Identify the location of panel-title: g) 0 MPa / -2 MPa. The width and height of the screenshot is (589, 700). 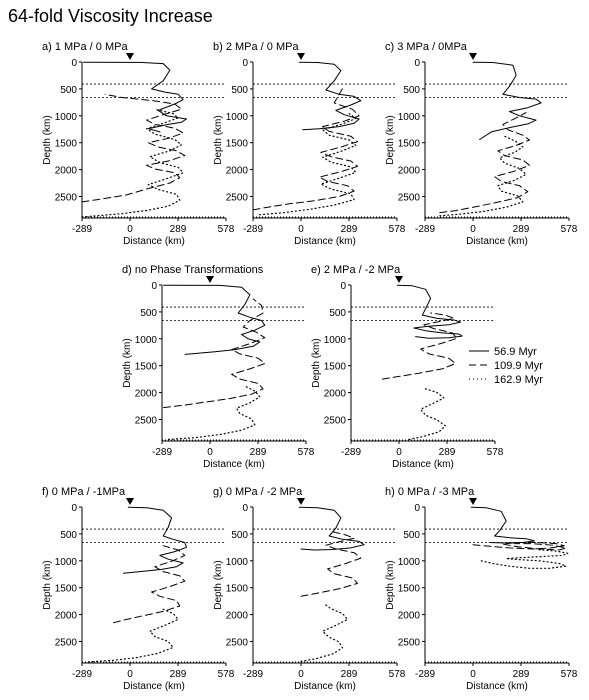
(258, 492).